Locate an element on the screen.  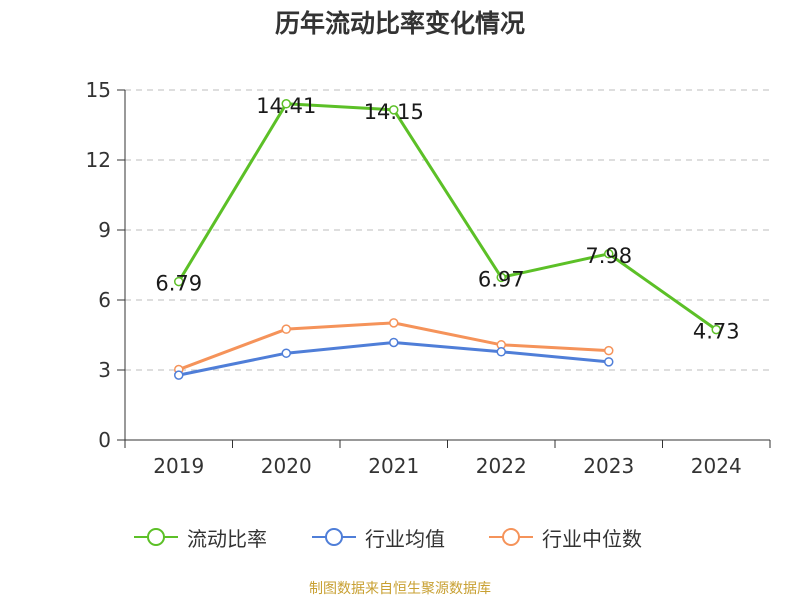
data-label: 6.97 is located at coordinates (501, 279).